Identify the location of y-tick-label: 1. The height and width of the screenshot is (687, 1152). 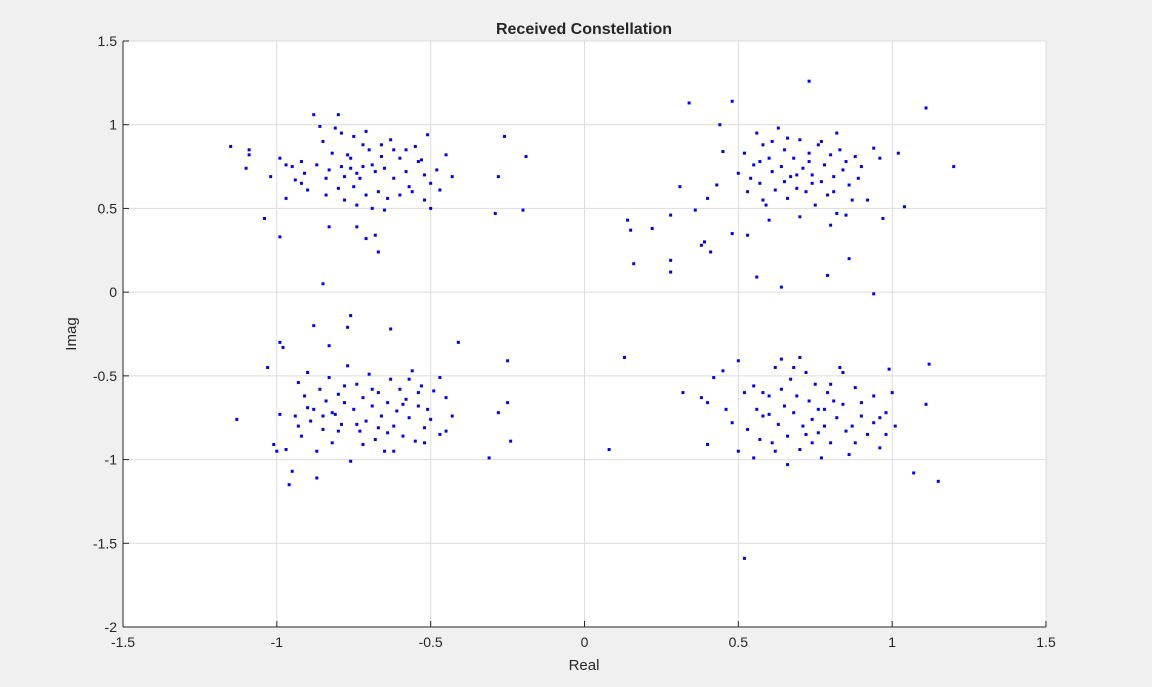
(113, 125).